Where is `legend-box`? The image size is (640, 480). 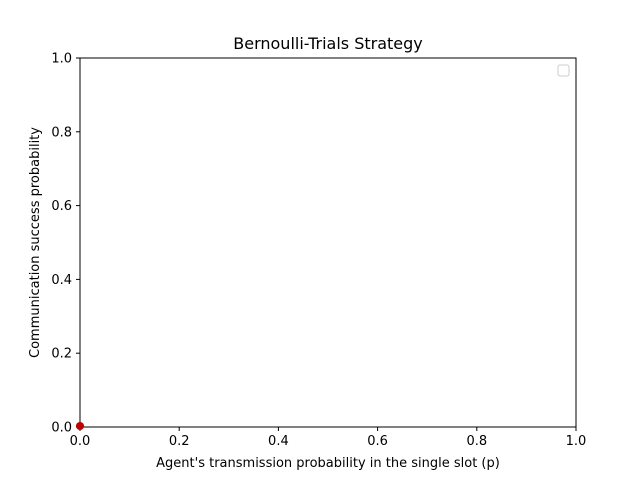 legend-box is located at coordinates (563, 70).